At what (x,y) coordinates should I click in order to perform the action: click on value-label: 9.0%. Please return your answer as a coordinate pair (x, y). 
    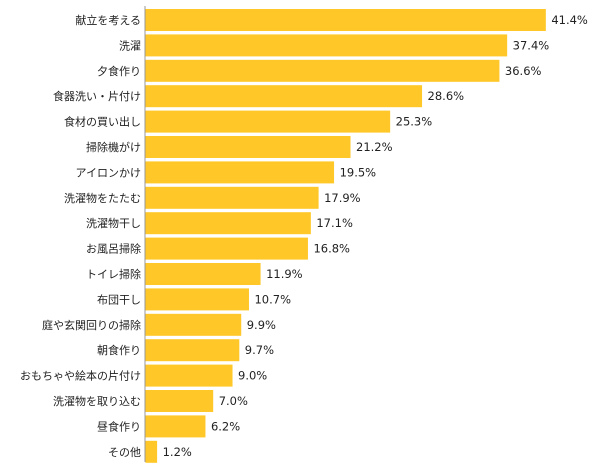
    Looking at the image, I should click on (252, 376).